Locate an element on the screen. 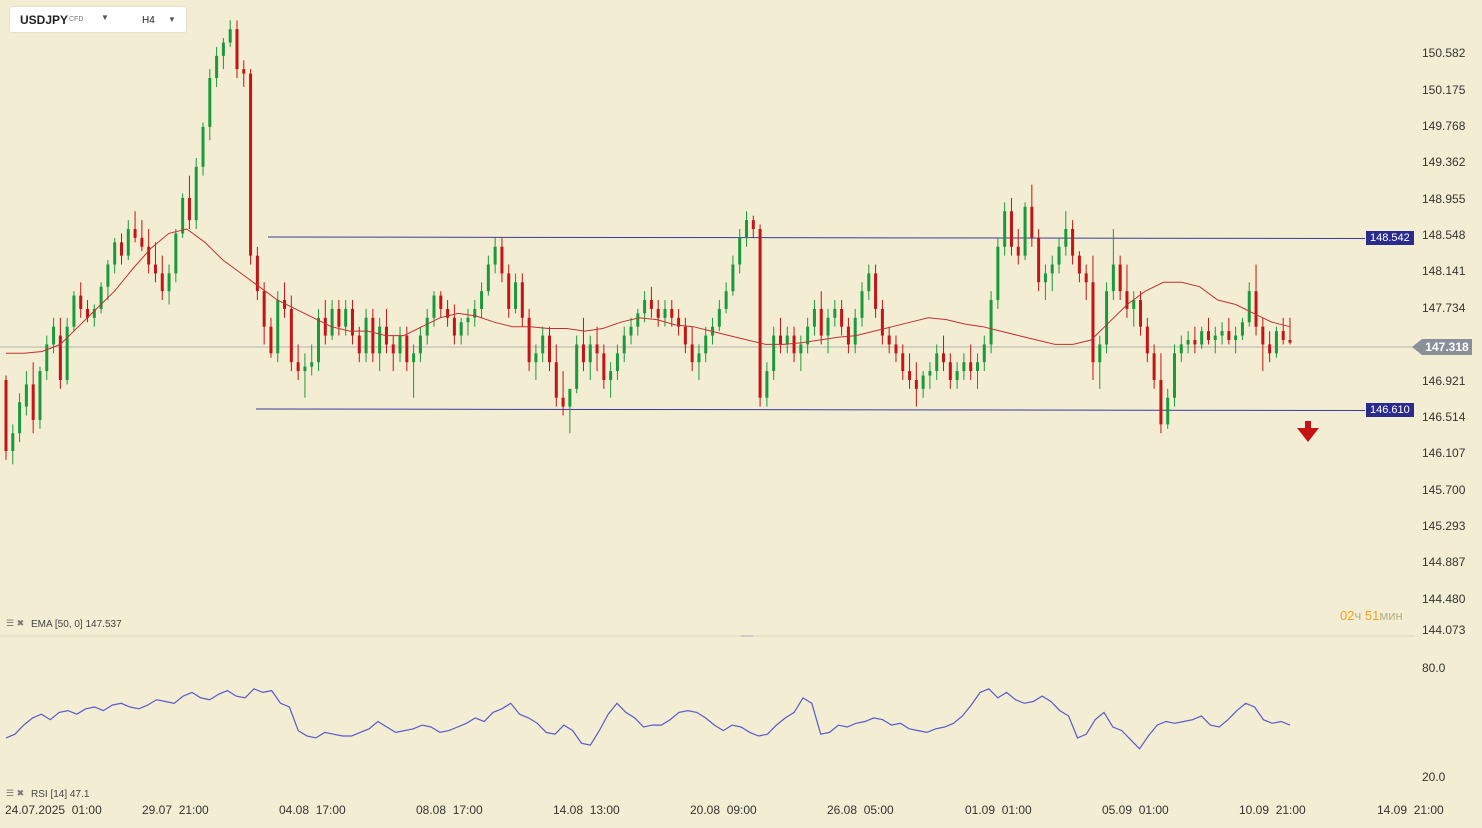  candle-countdown: 02ч 51мин is located at coordinates (1371, 615).